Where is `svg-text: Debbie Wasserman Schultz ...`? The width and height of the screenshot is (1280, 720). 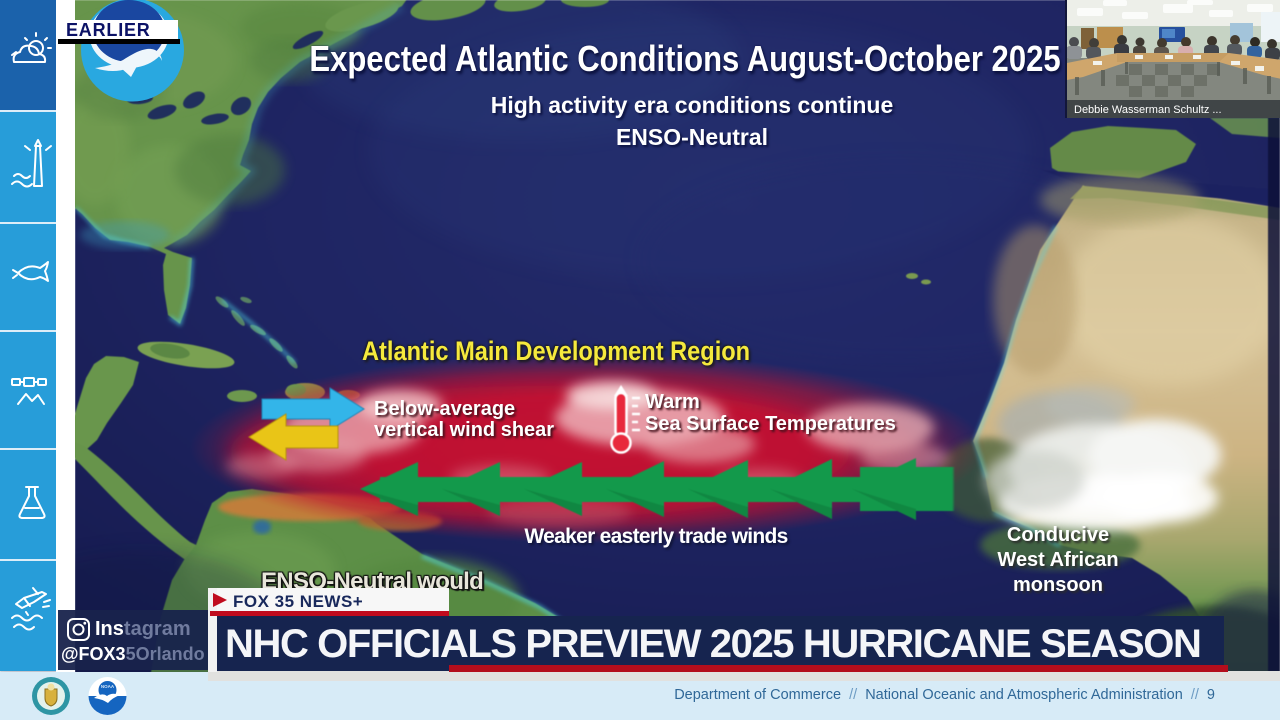
svg-text: Debbie Wasserman Schultz ... is located at coordinates (1148, 110).